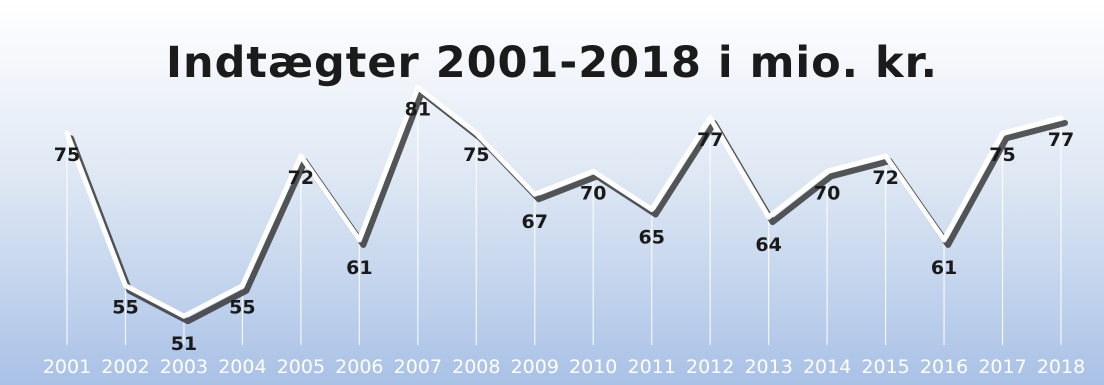  I want to click on x-tick-label-2007: 2007, so click(418, 367).